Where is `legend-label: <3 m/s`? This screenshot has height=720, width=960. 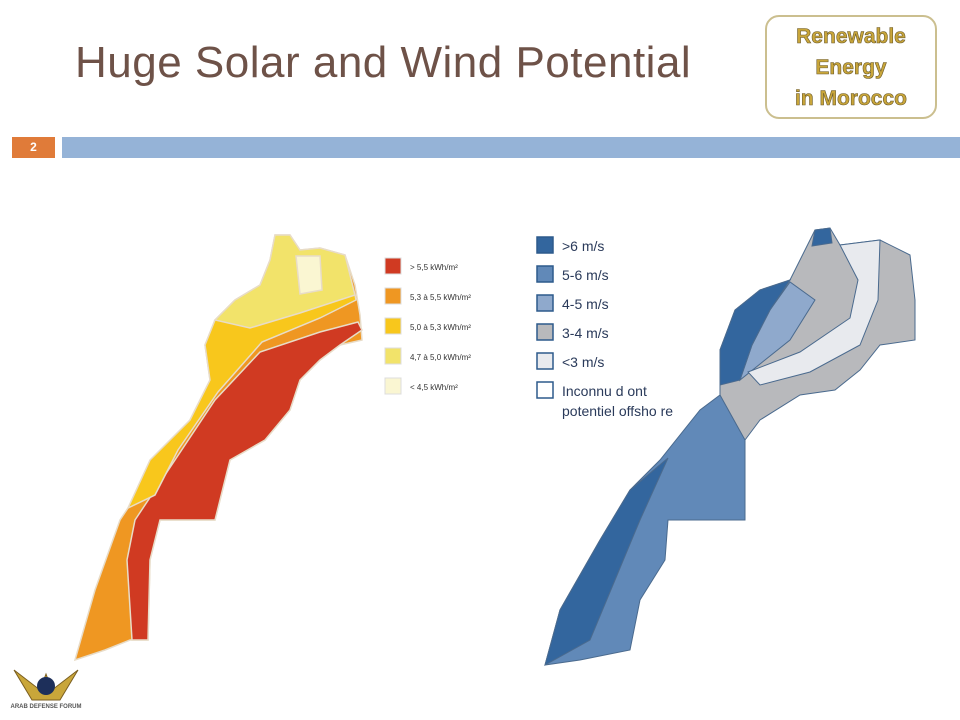
legend-label: <3 m/s is located at coordinates (583, 362).